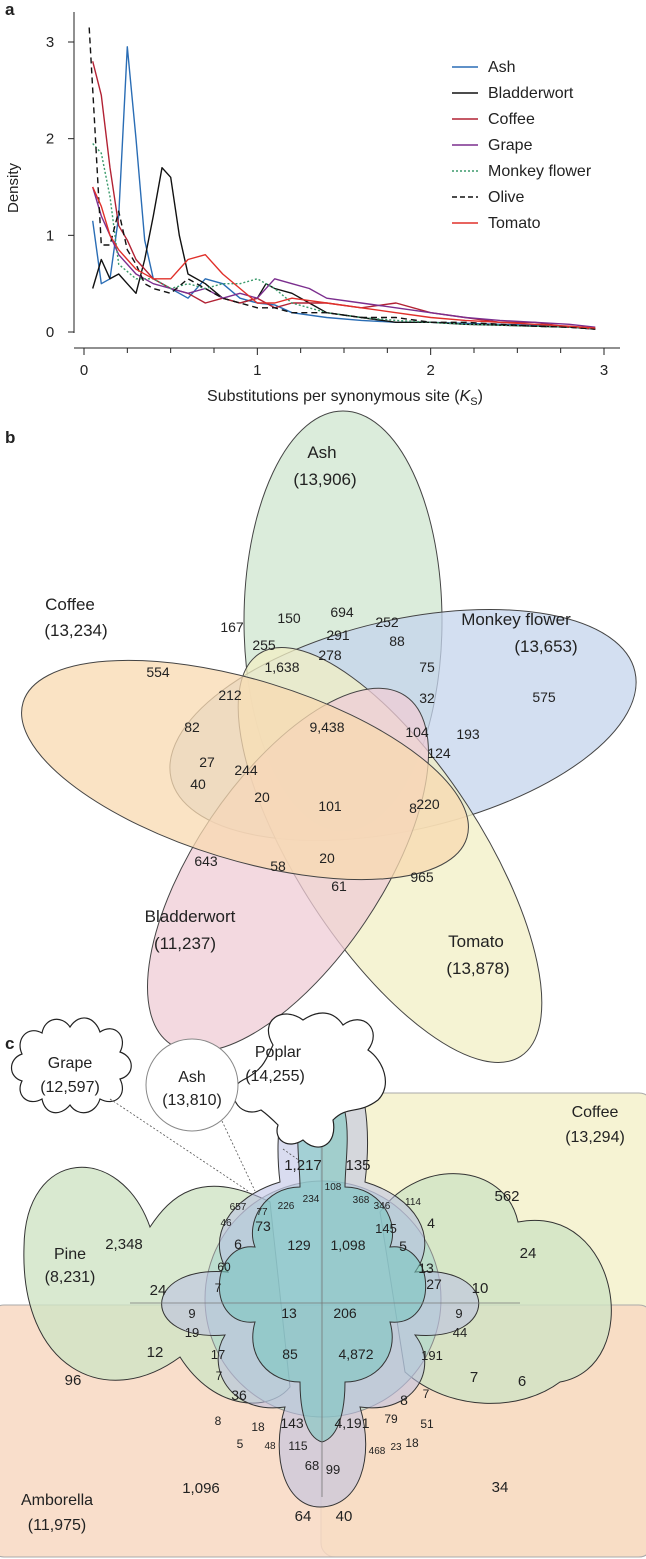  What do you see at coordinates (427, 667) in the screenshot?
I see `region-count: 75` at bounding box center [427, 667].